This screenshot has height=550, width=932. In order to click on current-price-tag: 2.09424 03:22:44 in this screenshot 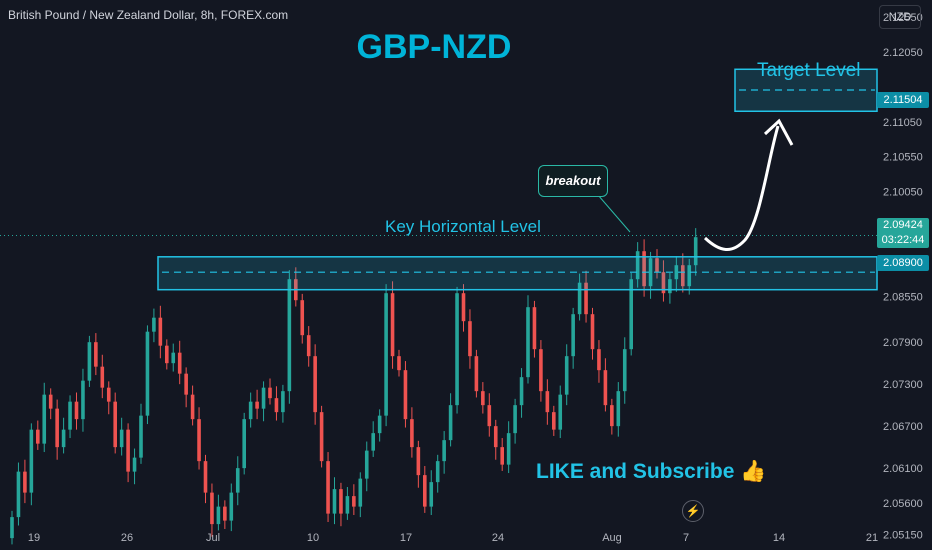, I will do `click(903, 233)`.